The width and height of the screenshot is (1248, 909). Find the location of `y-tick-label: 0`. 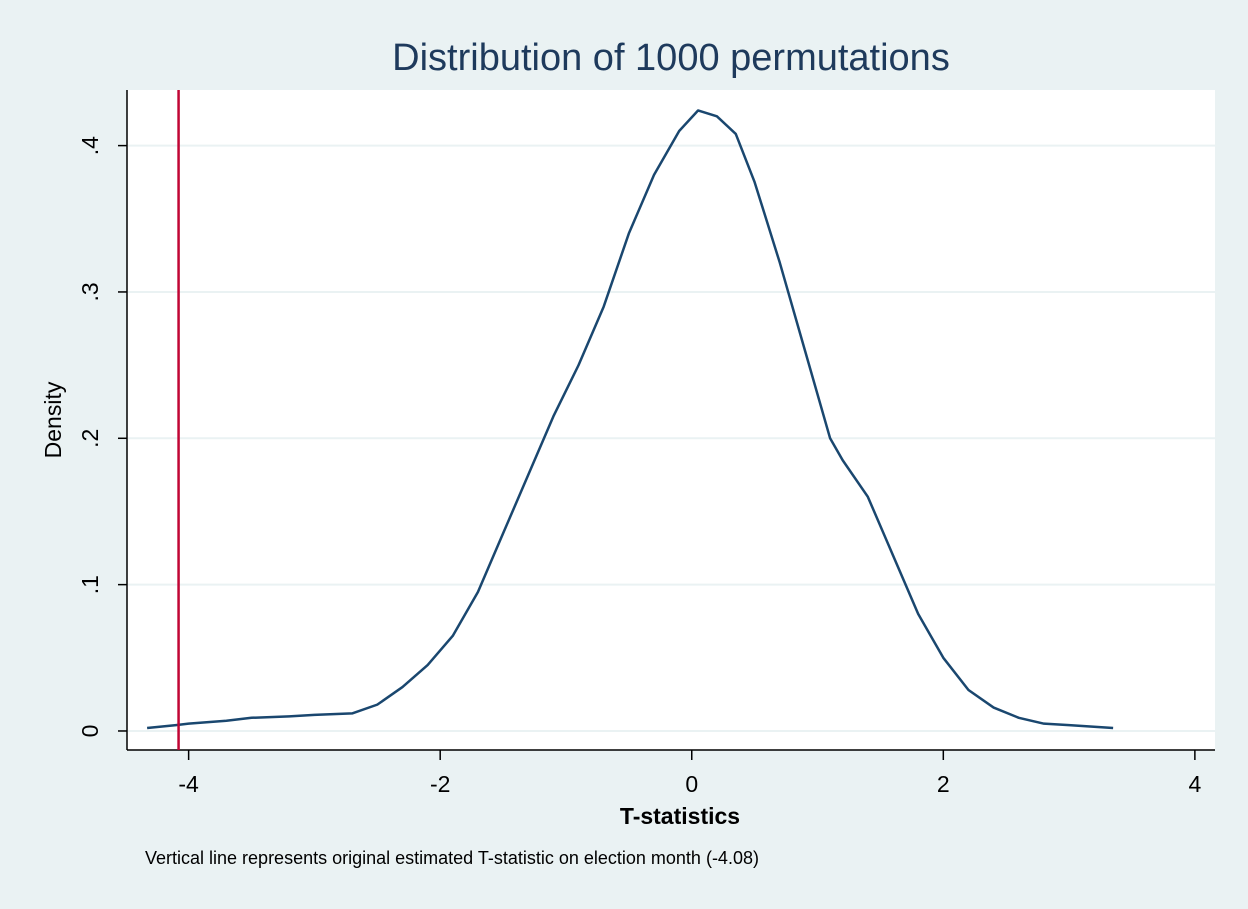

y-tick-label: 0 is located at coordinates (90, 731).